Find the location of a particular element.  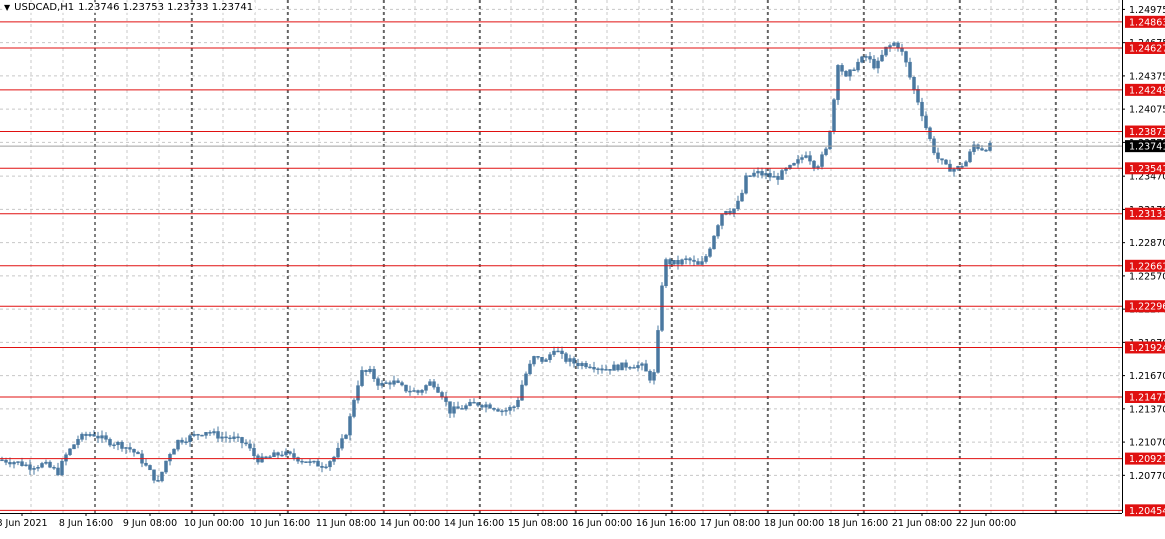

x-tick-label: 18 Jun 16:00 is located at coordinates (858, 523).